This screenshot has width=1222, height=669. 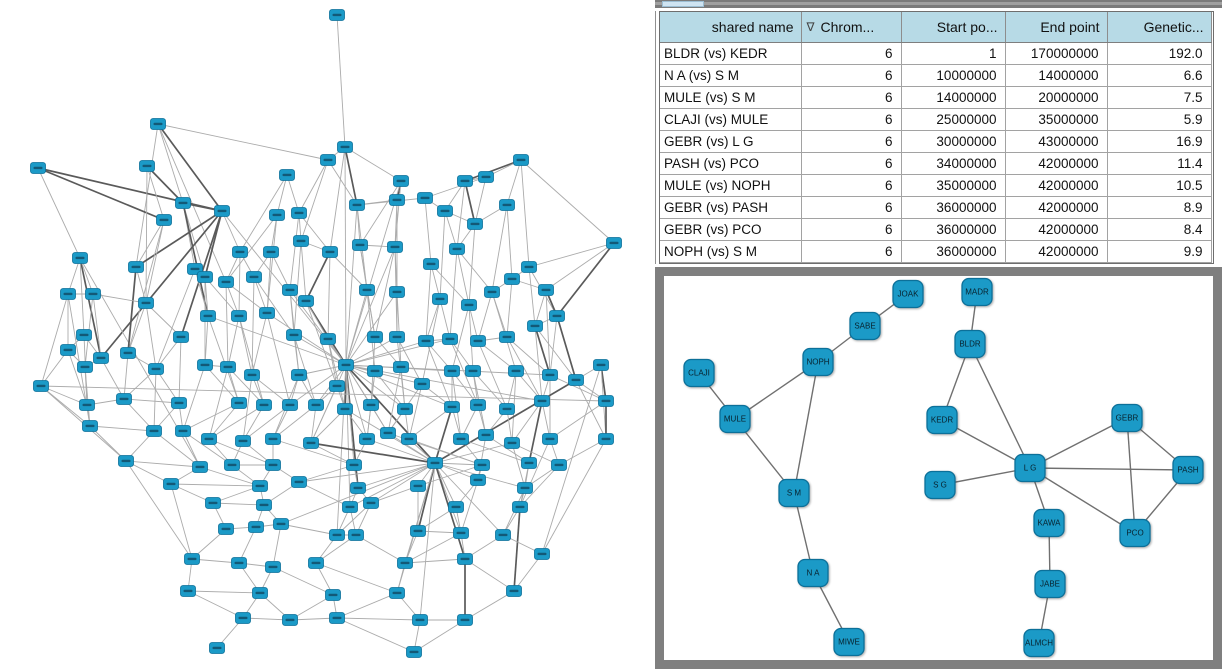 What do you see at coordinates (1159, 75) in the screenshot?
I see `value-cell: 6.6` at bounding box center [1159, 75].